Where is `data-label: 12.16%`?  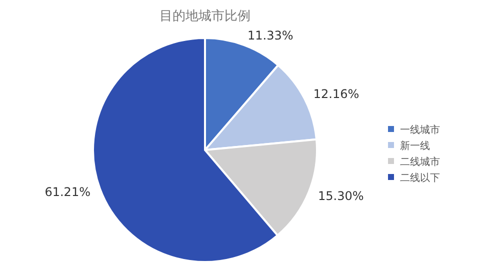
data-label: 12.16% is located at coordinates (336, 94).